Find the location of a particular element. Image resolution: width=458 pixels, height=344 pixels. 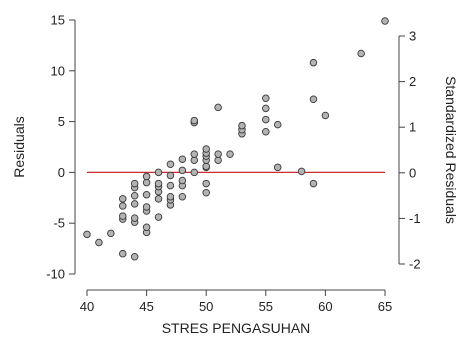

right-y-tick-label: 1 is located at coordinates (412, 127).